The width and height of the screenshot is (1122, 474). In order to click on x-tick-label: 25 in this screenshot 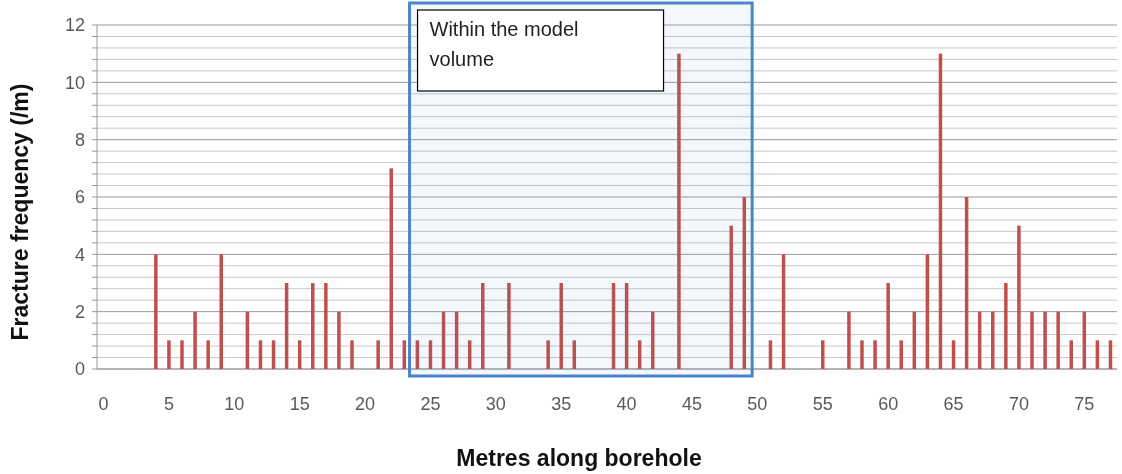, I will do `click(430, 404)`.